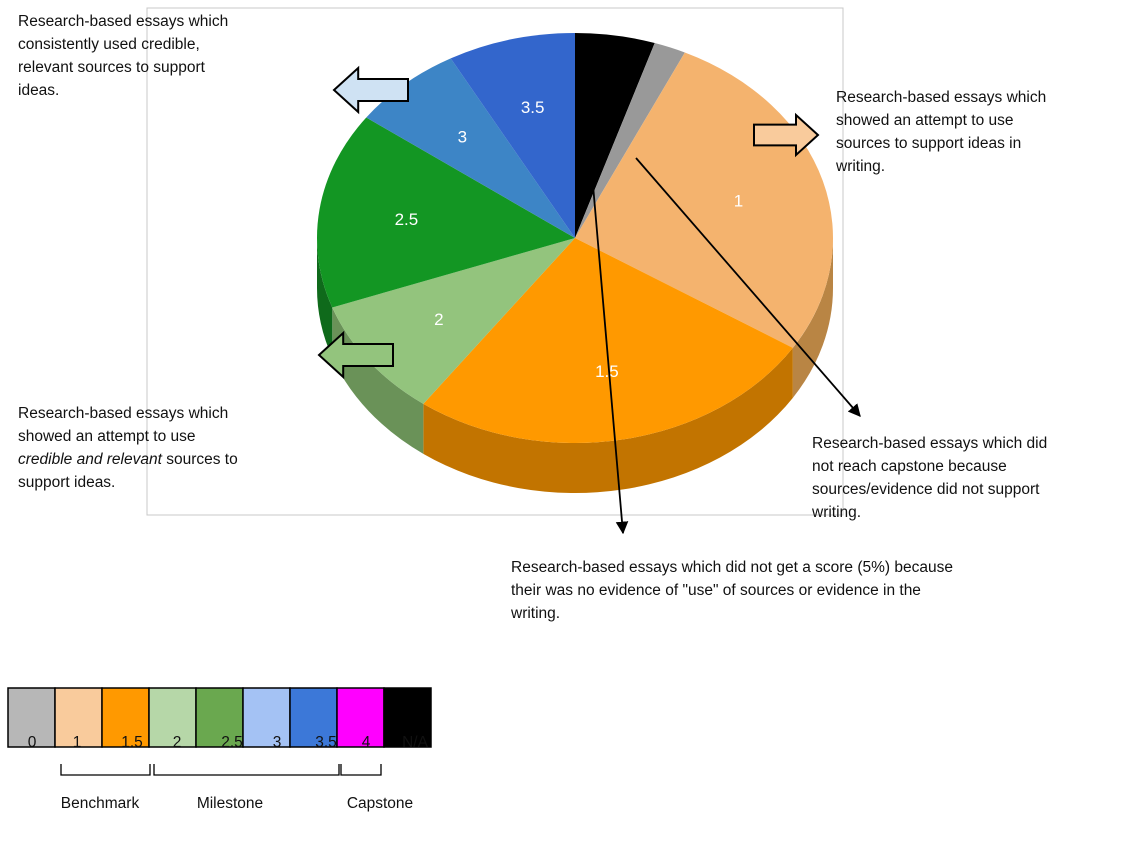 This screenshot has width=1148, height=842. I want to click on pie-label-2: 2, so click(438, 319).